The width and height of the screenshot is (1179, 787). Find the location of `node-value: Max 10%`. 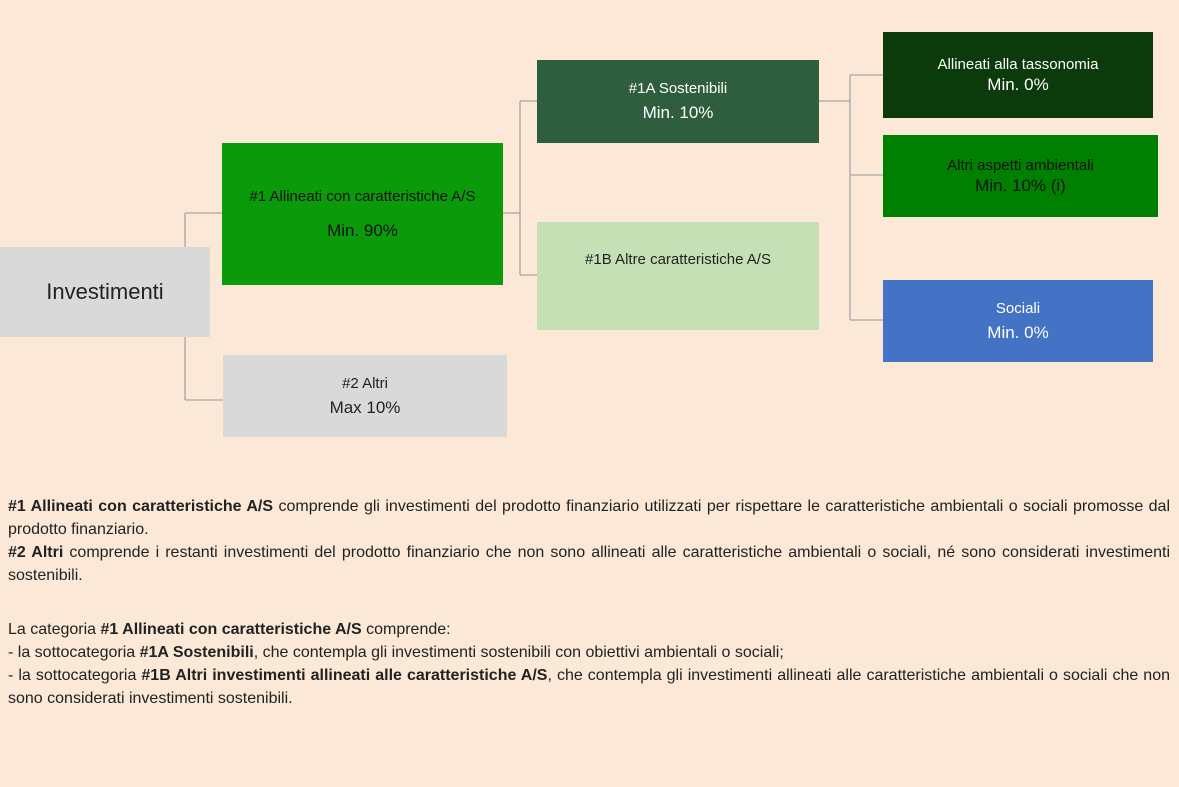

node-value: Max 10% is located at coordinates (365, 407).